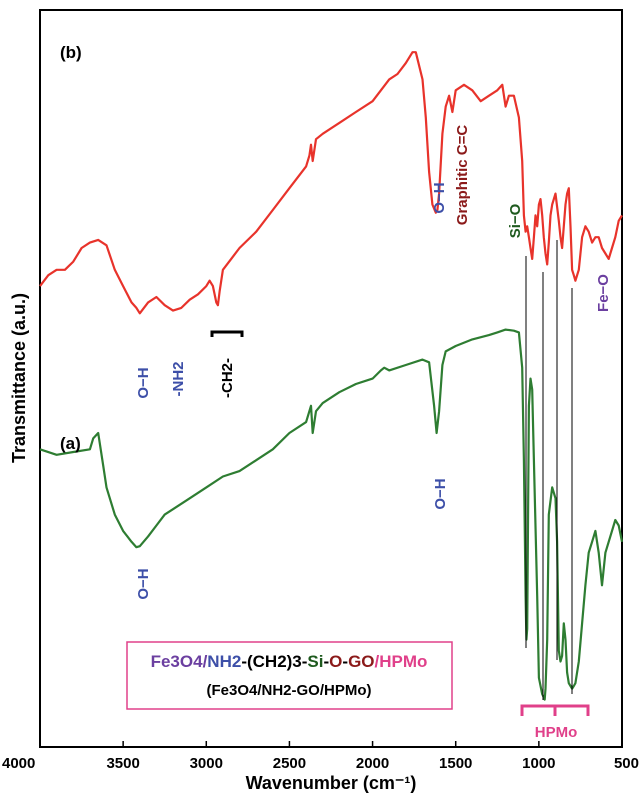  What do you see at coordinates (178, 378) in the screenshot?
I see `ann-b-nh2: -NH2` at bounding box center [178, 378].